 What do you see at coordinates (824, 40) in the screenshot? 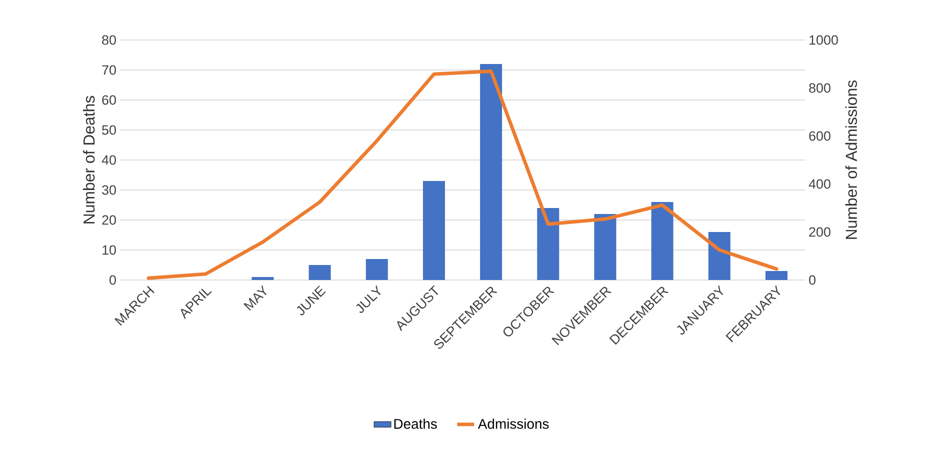
I see `y2-tick-label: 1000` at bounding box center [824, 40].